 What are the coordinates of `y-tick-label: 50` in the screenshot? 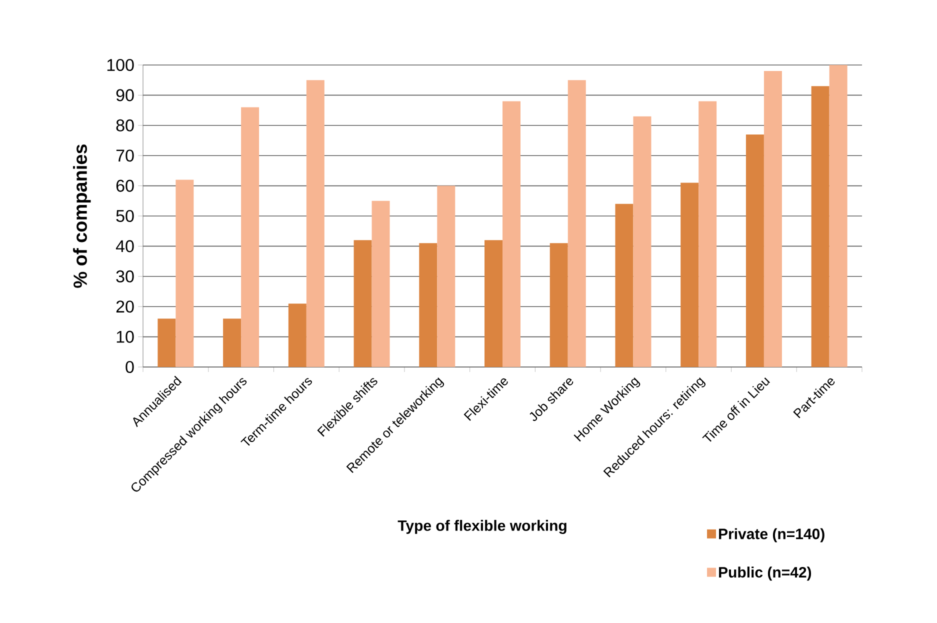 It's located at (125, 216).